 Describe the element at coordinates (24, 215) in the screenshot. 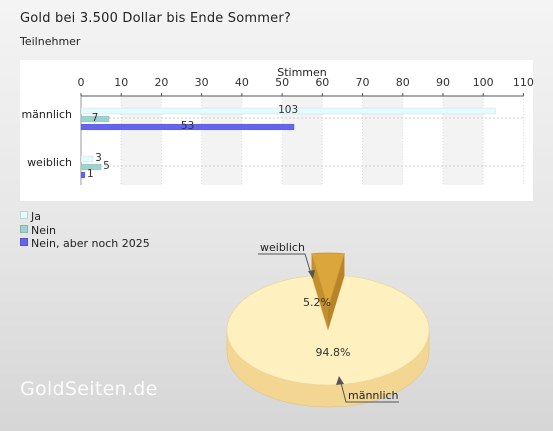

I see `legend-swatch-ja` at that location.